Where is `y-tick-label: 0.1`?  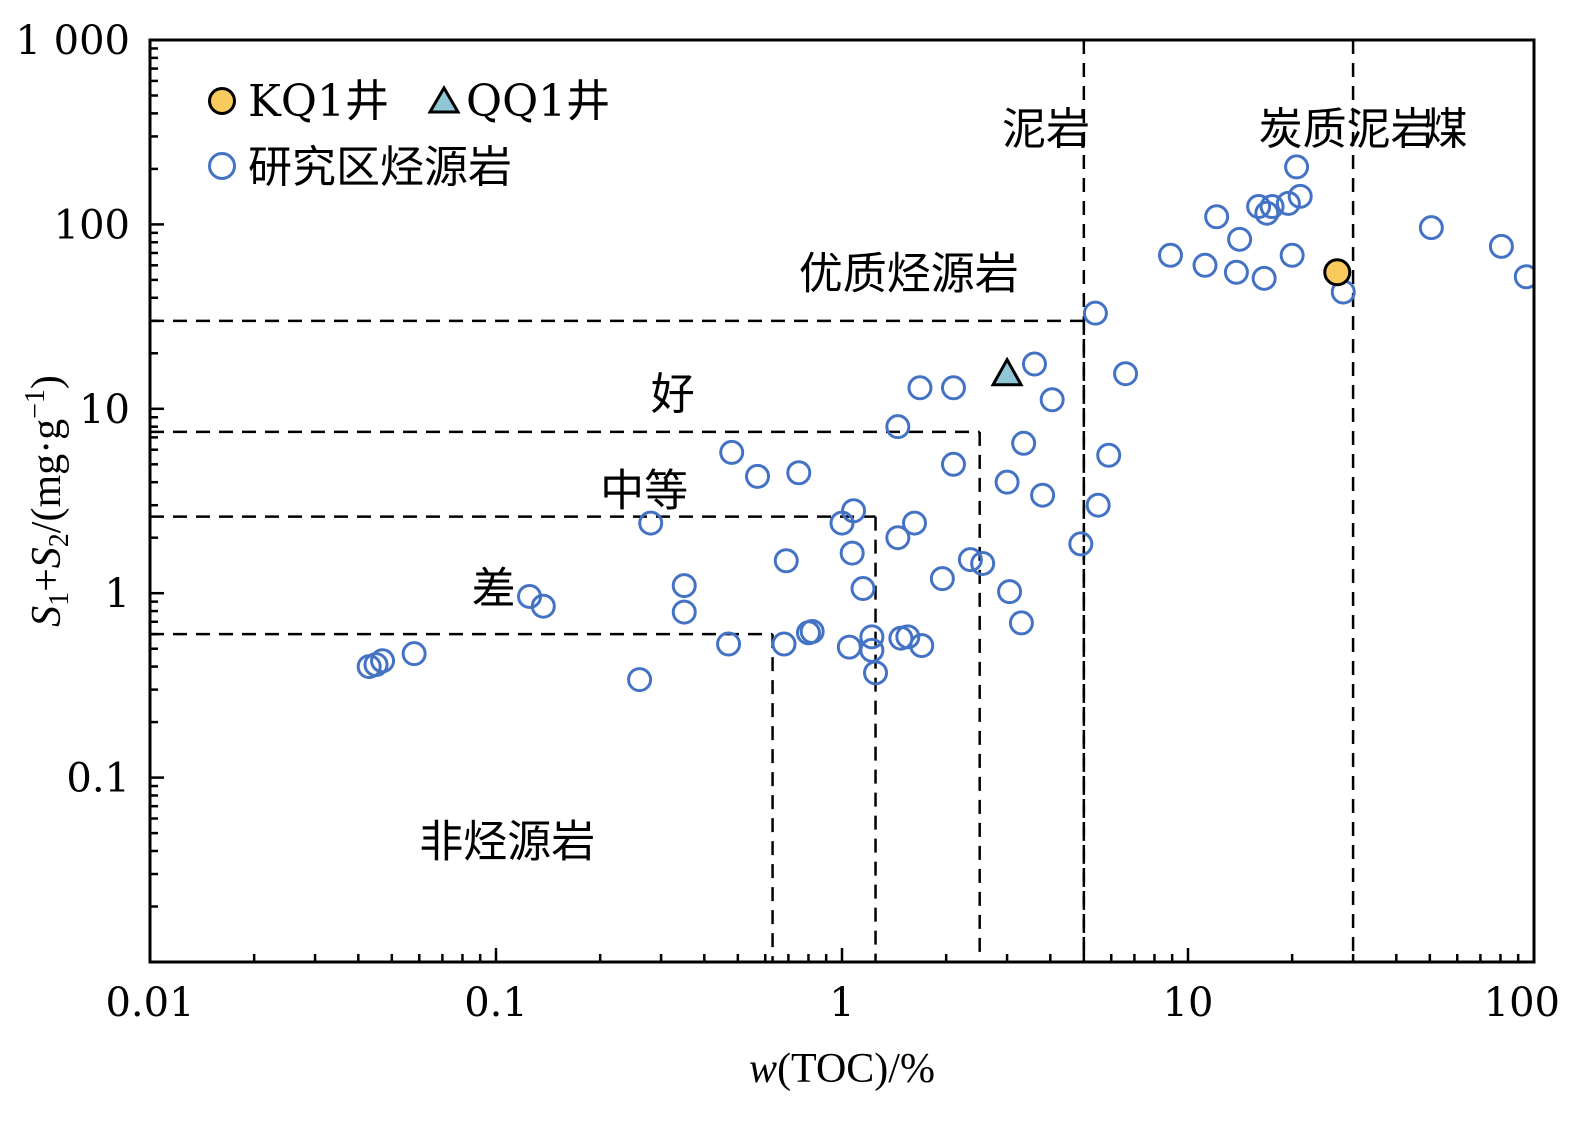 y-tick-label: 0.1 is located at coordinates (98, 779).